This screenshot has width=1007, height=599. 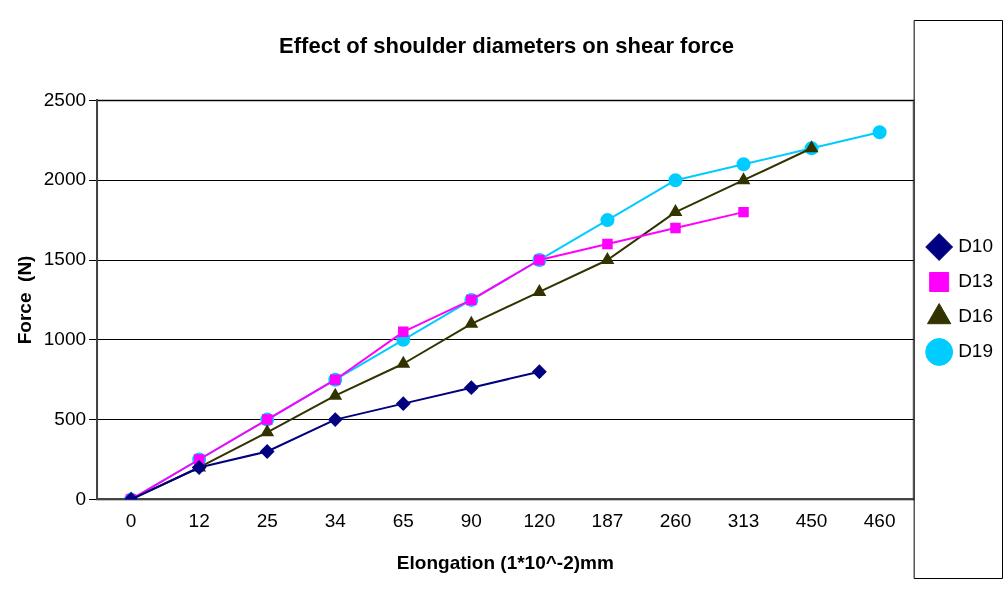 I want to click on y-tick-label: 1000, so click(x=65, y=339).